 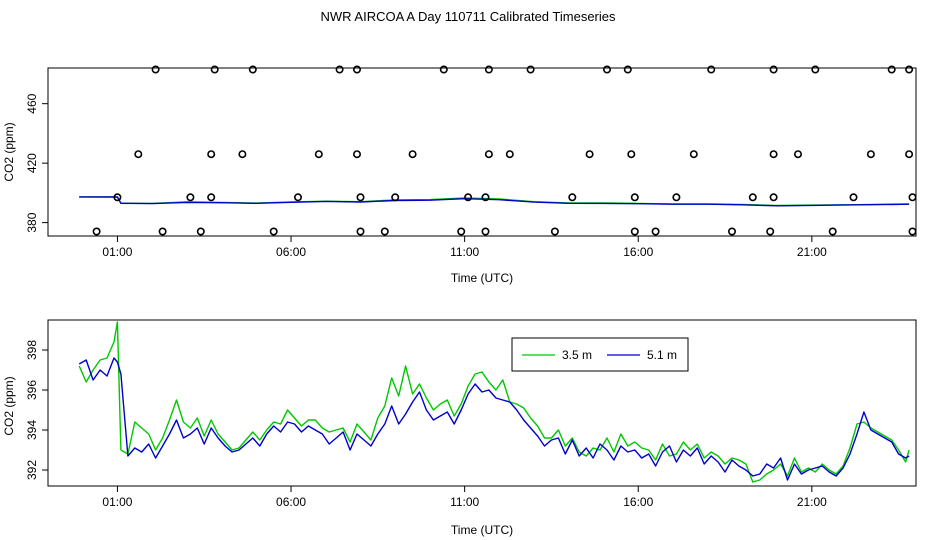 What do you see at coordinates (32, 350) in the screenshot?
I see `bottom-y-tick-label: 398` at bounding box center [32, 350].